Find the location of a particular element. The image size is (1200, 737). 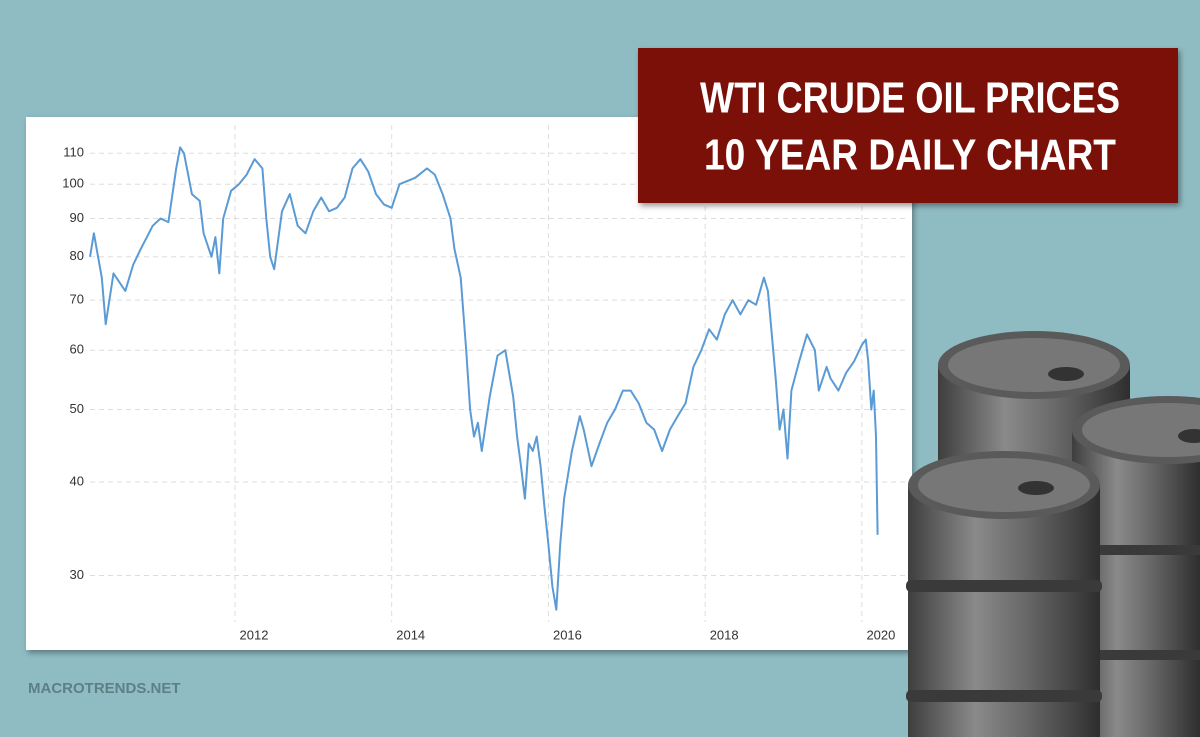

x-tick-label: 2018 is located at coordinates (724, 634).